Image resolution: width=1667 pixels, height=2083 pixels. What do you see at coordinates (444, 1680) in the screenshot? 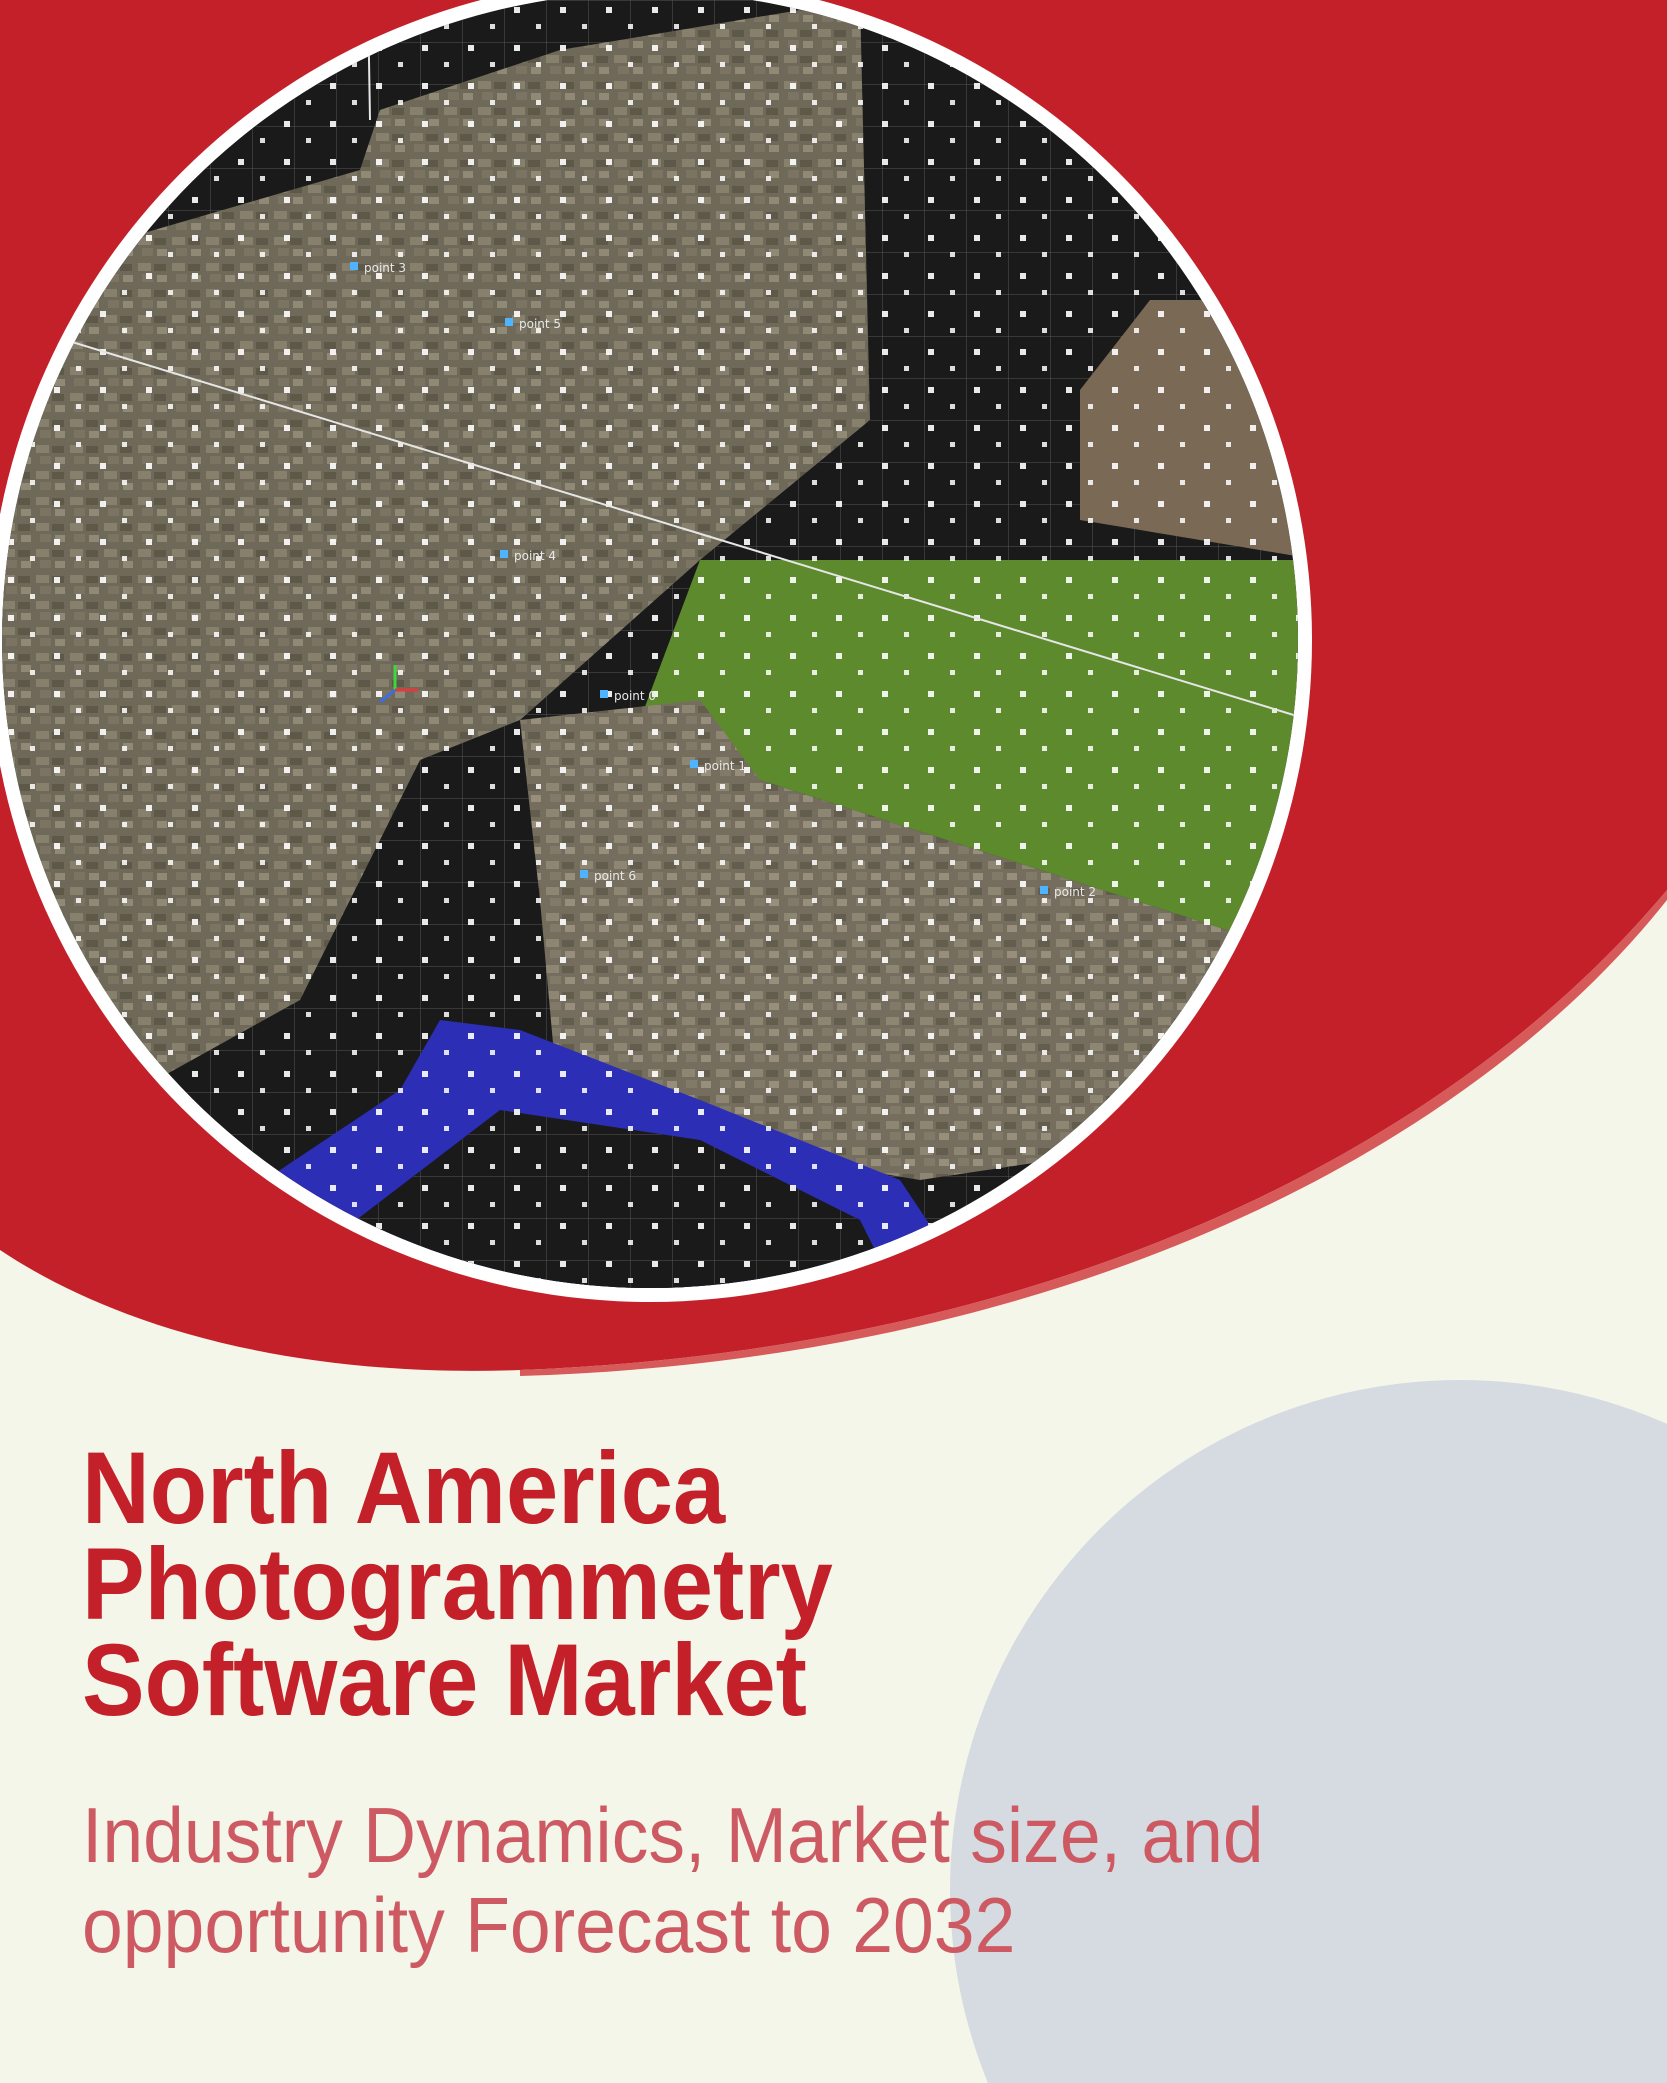
I see `title-line: Software Market` at bounding box center [444, 1680].